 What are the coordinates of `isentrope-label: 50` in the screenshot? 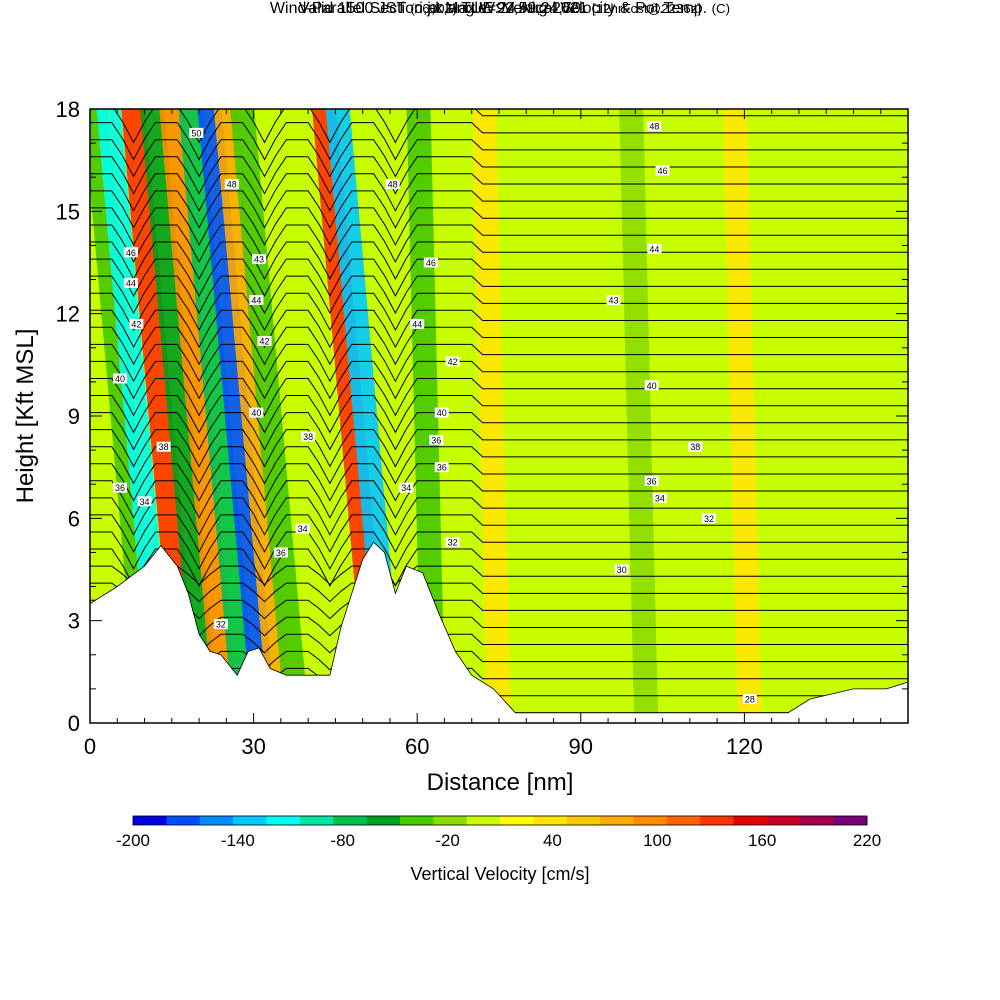 It's located at (196, 133).